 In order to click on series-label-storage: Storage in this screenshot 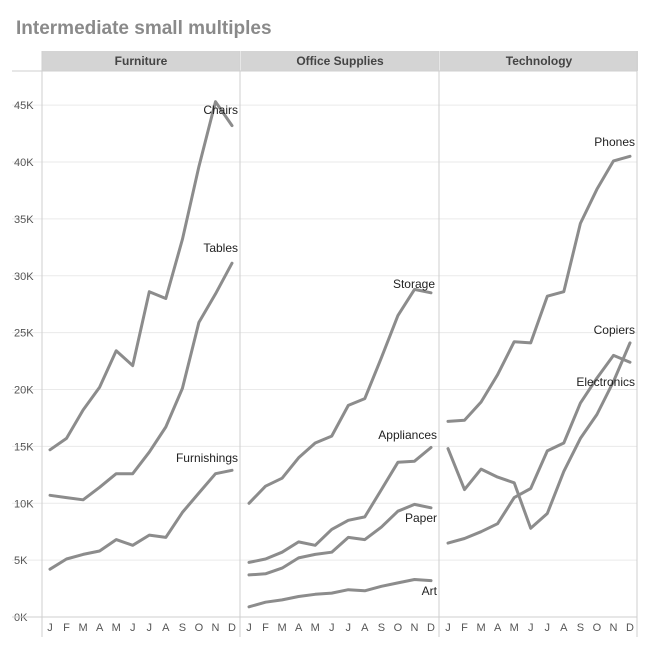, I will do `click(414, 284)`.